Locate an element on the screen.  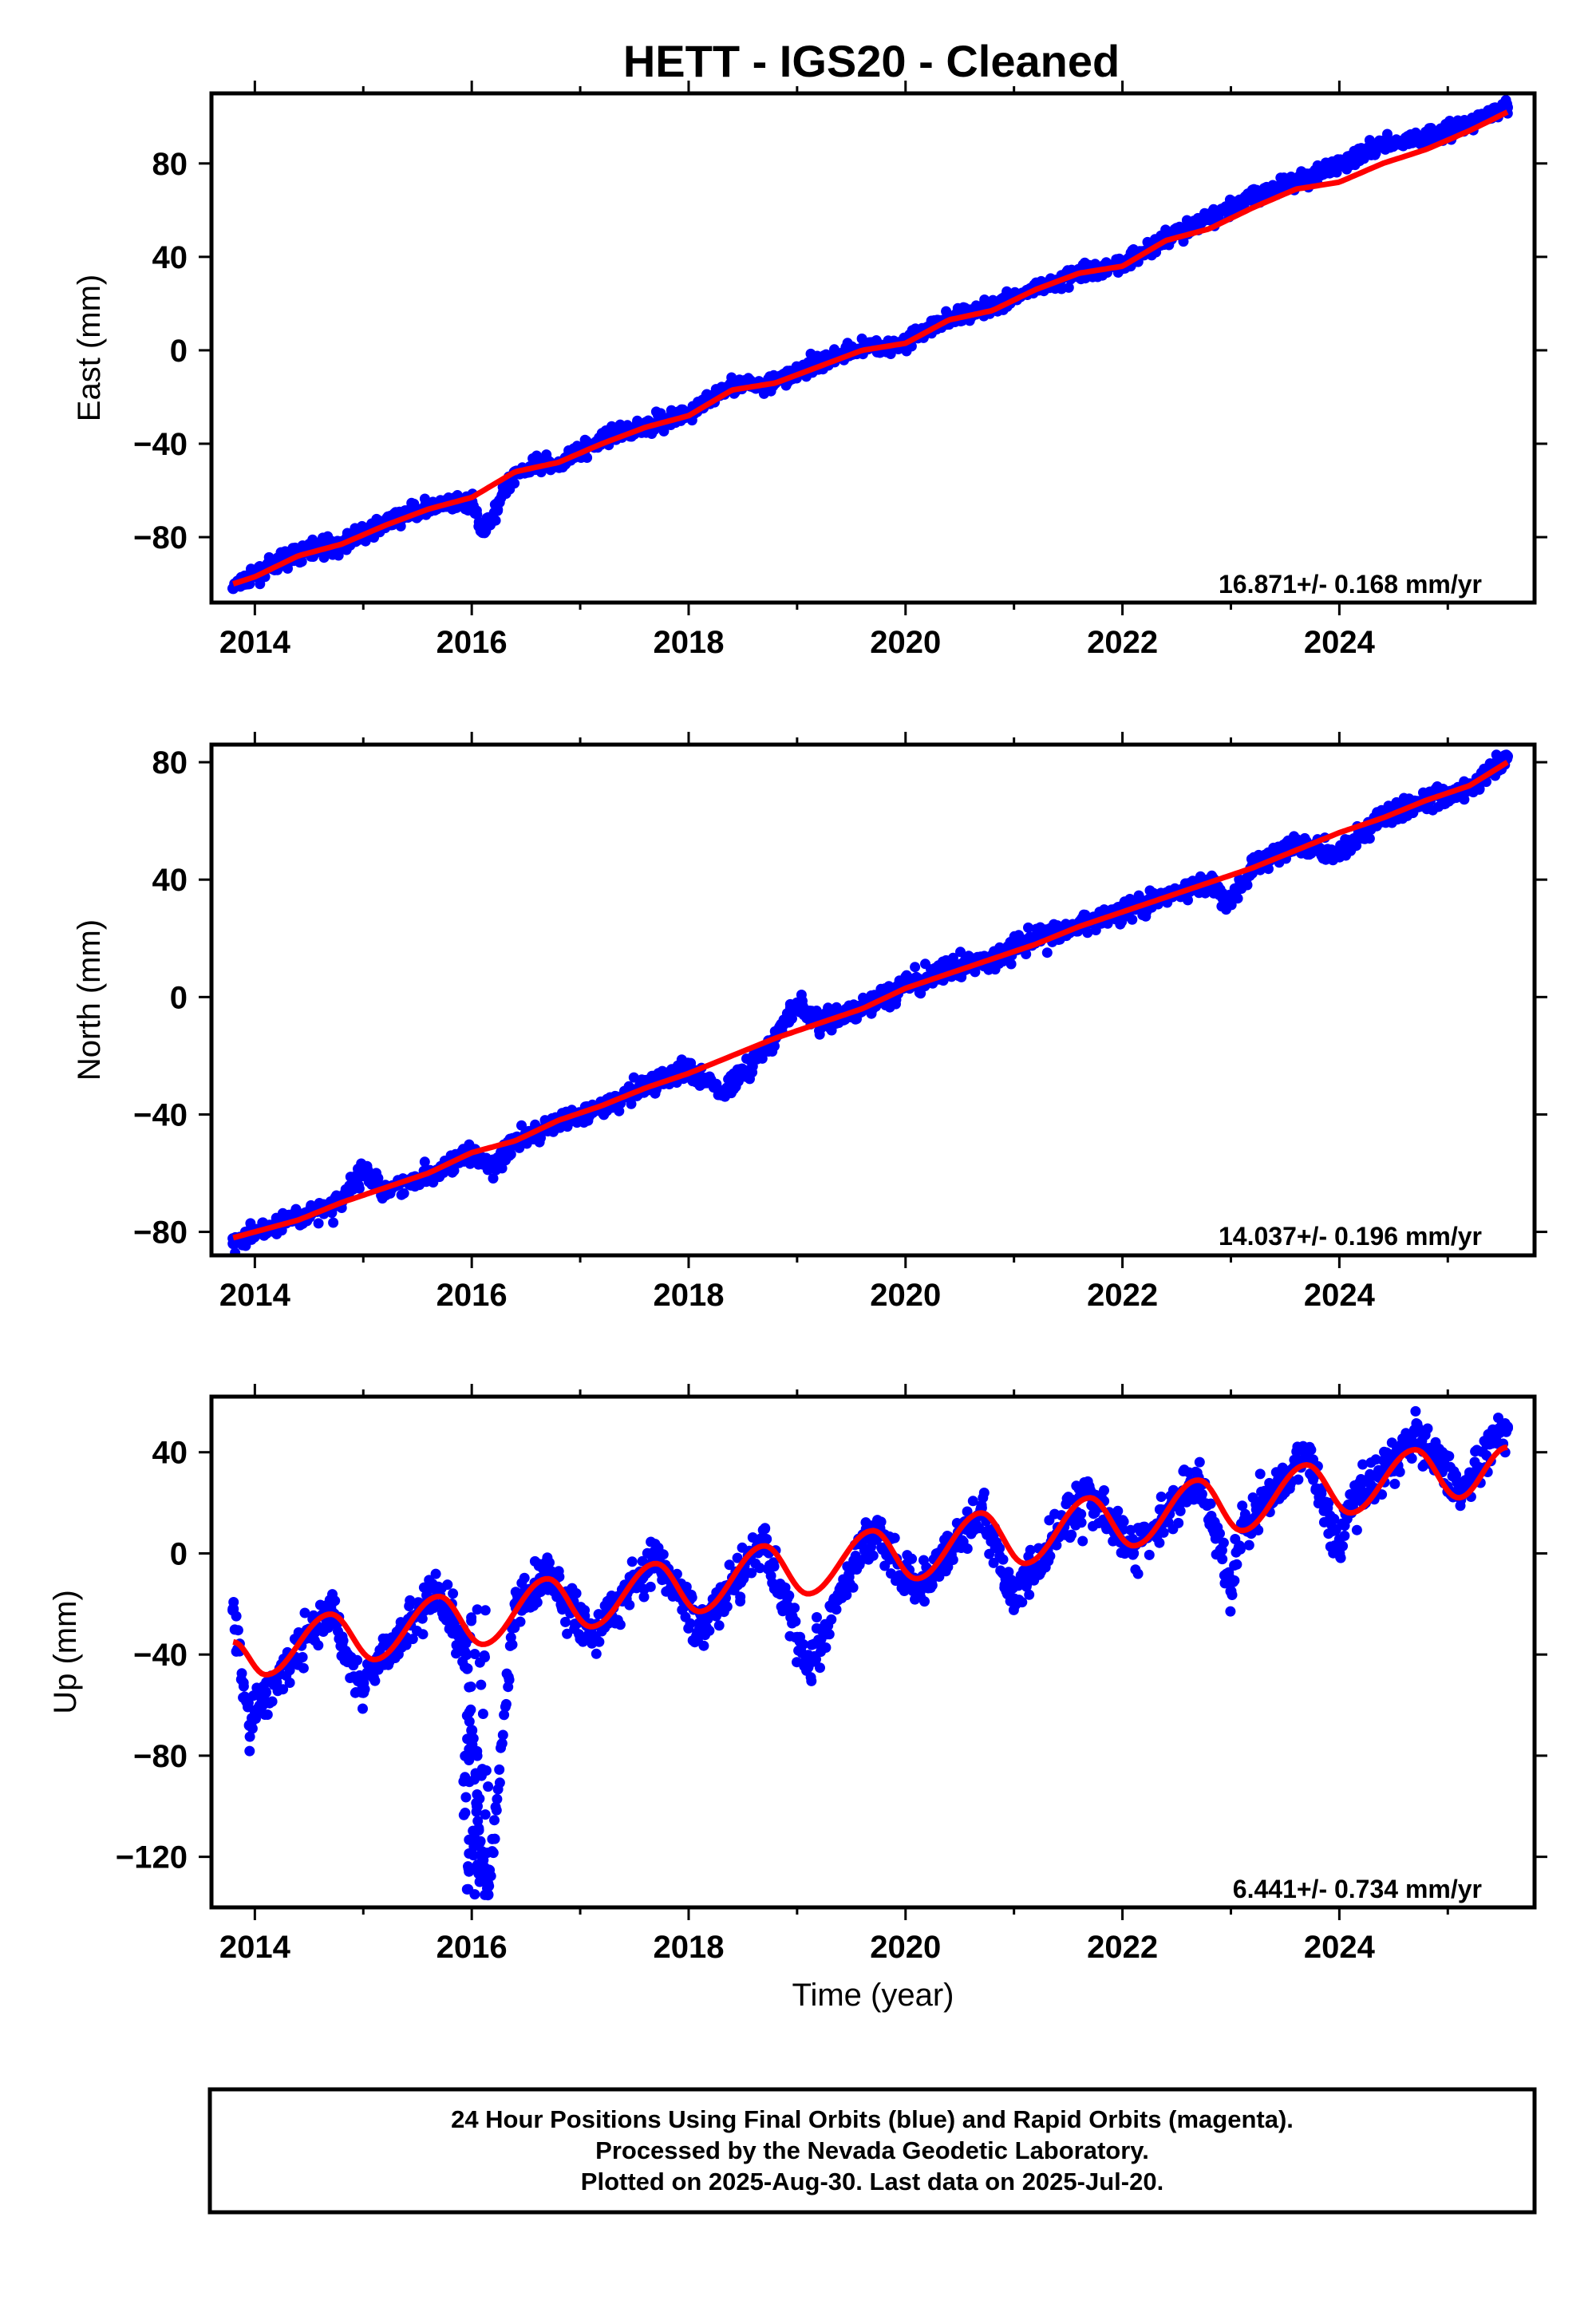
up-model-line is located at coordinates (870, 1561).